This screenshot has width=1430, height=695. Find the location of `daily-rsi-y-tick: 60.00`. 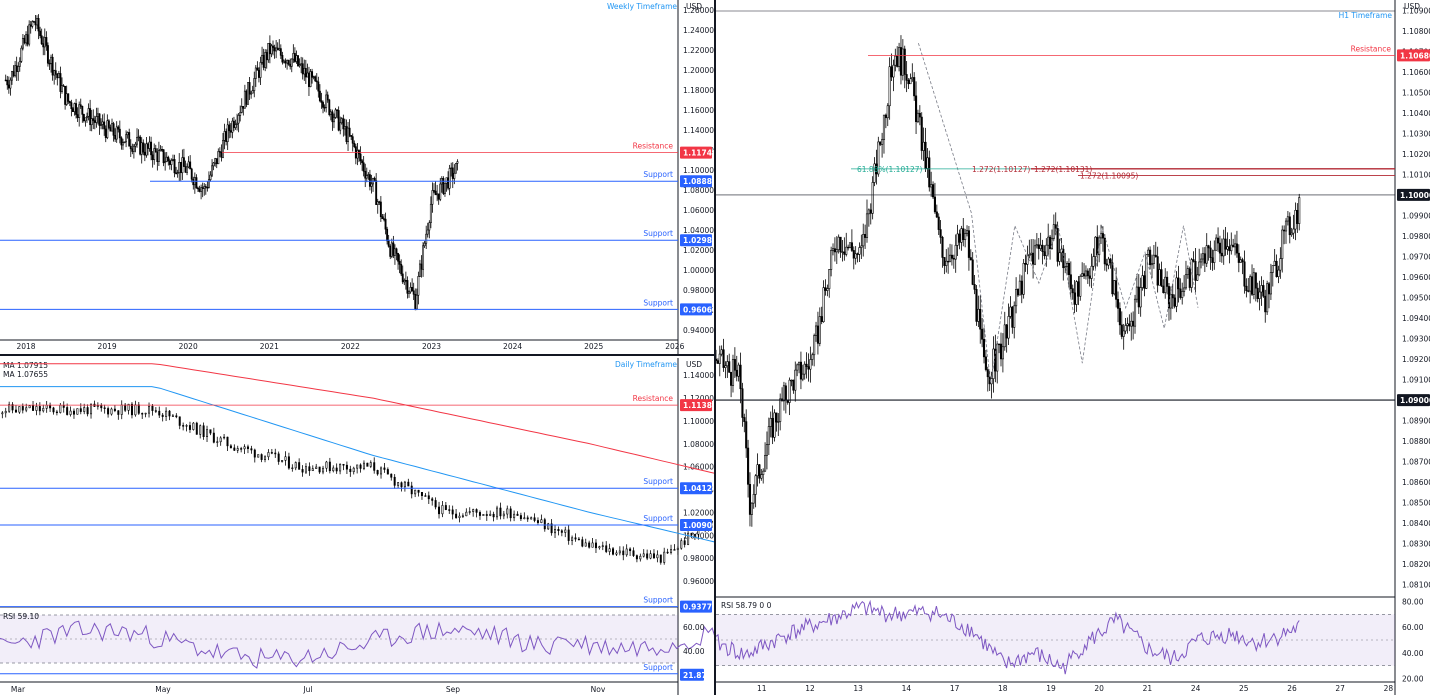

daily-rsi-y-tick: 60.00 is located at coordinates (694, 627).